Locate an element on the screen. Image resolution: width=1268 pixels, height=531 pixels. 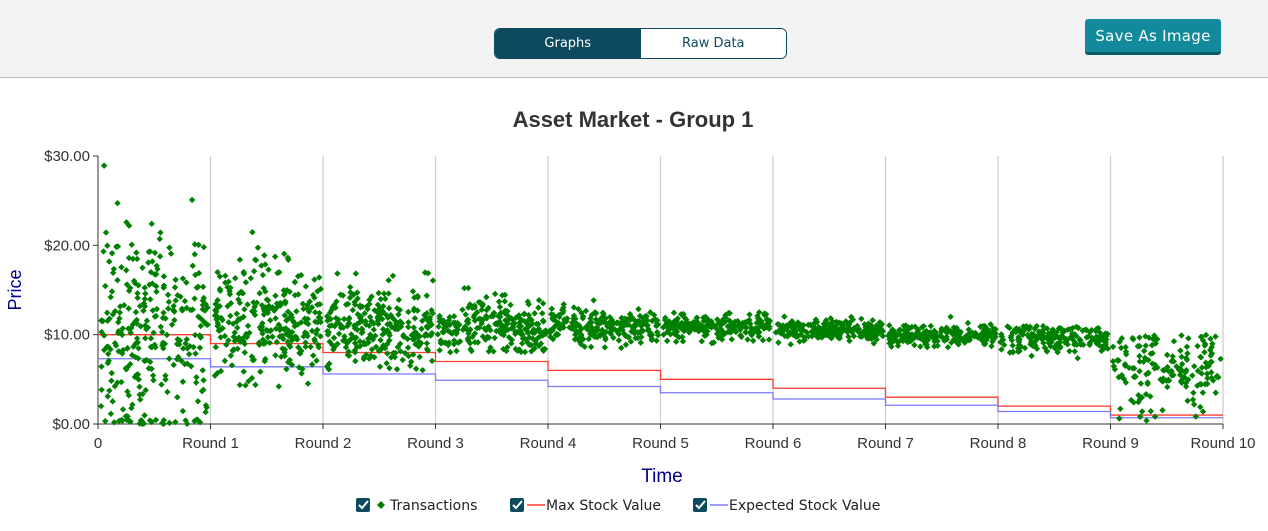
series-expected-stock-value is located at coordinates (660, 388).